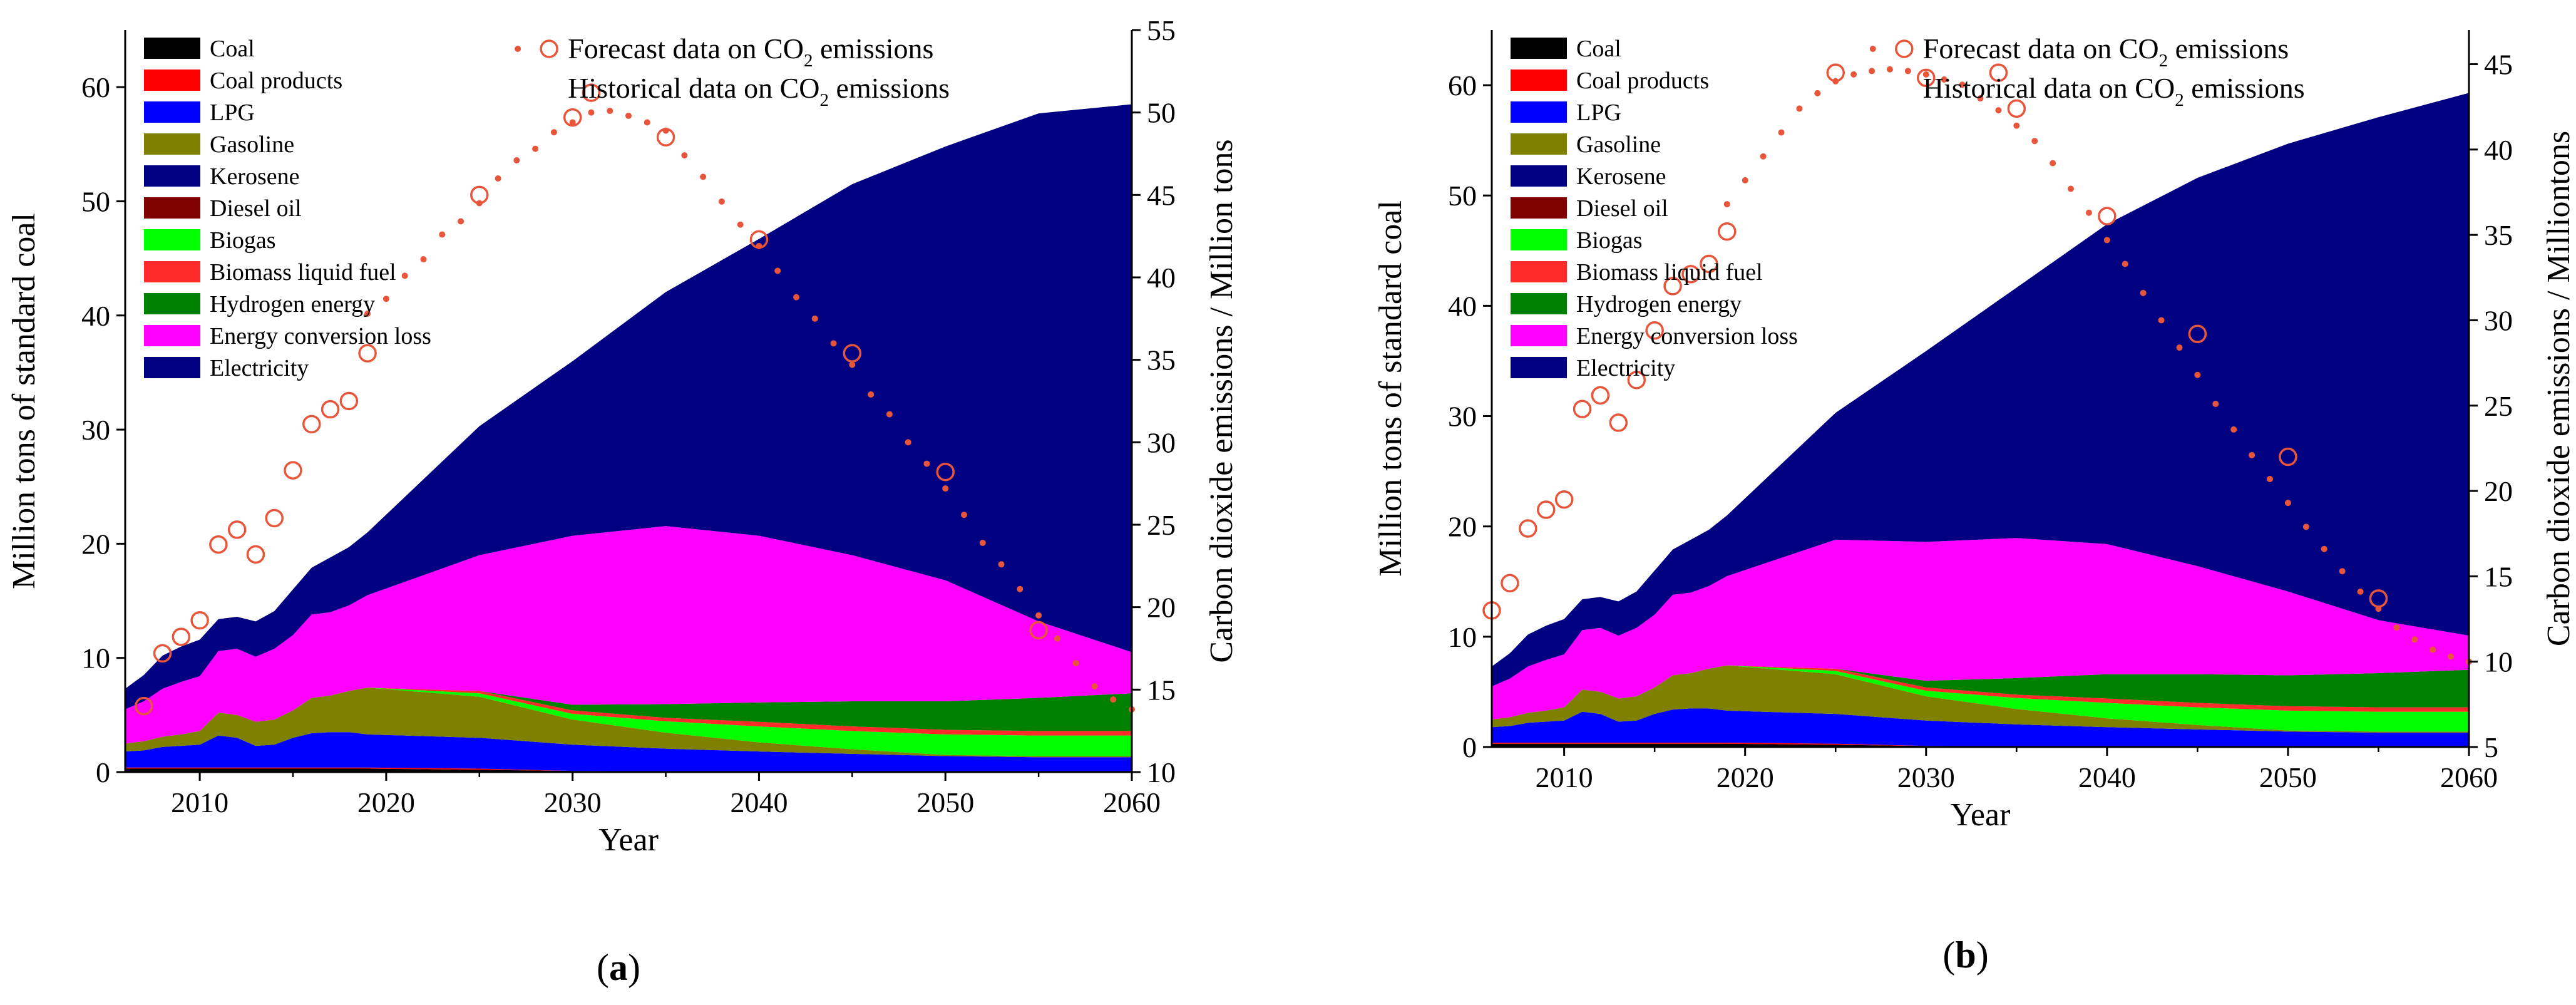 The height and width of the screenshot is (1005, 2576). What do you see at coordinates (2498, 235) in the screenshot?
I see `y2-tick-label: 35` at bounding box center [2498, 235].